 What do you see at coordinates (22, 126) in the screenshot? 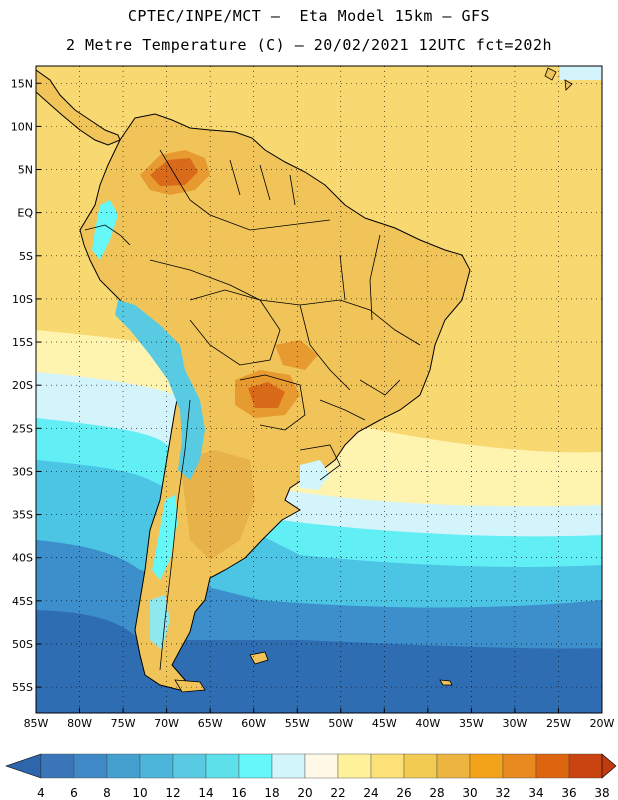
I see `lat-tick-label: 10N` at bounding box center [22, 126].